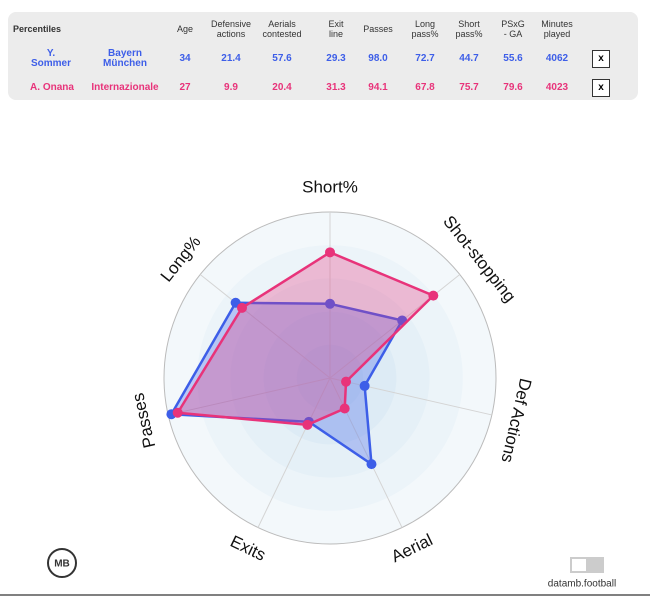  I want to click on axis-label: Def Actions, so click(516, 420).